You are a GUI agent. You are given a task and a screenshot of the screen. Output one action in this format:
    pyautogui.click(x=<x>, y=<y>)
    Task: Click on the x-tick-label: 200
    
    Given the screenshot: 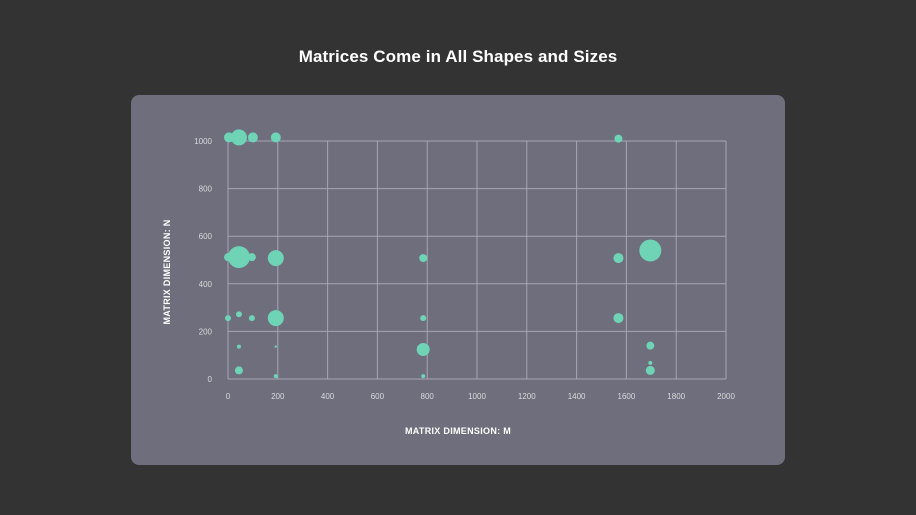 What is the action you would take?
    pyautogui.click(x=278, y=396)
    